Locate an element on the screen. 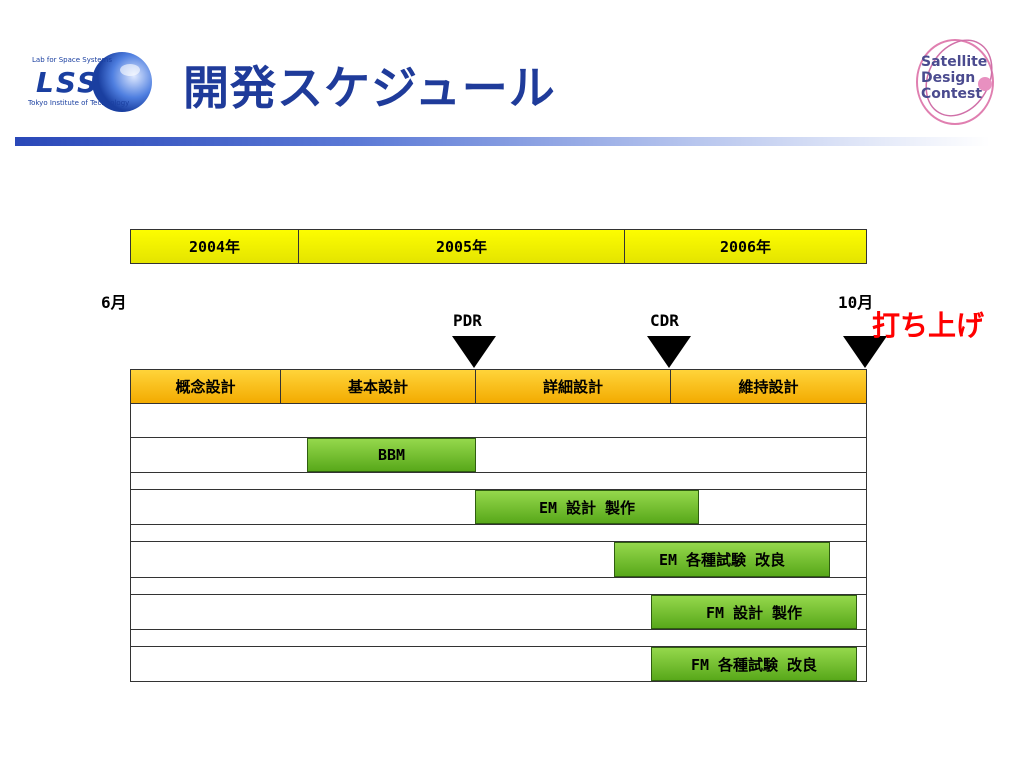 This screenshot has height=768, width=1024. task-bar-em-testing: EM 各種試験 改良 is located at coordinates (722, 559).